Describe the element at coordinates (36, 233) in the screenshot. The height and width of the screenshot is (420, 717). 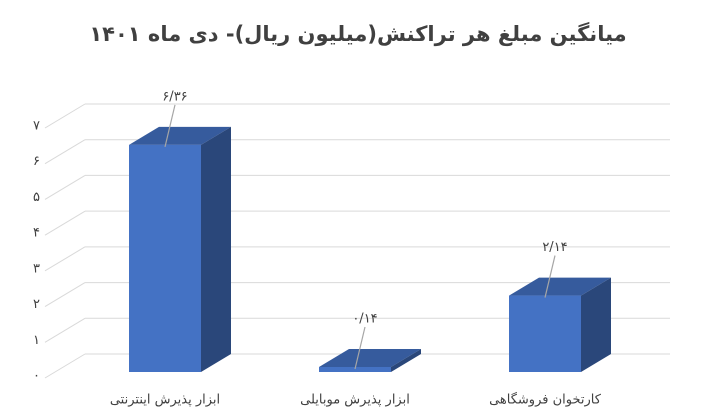
I see `y-tick-label: ۴` at that location.